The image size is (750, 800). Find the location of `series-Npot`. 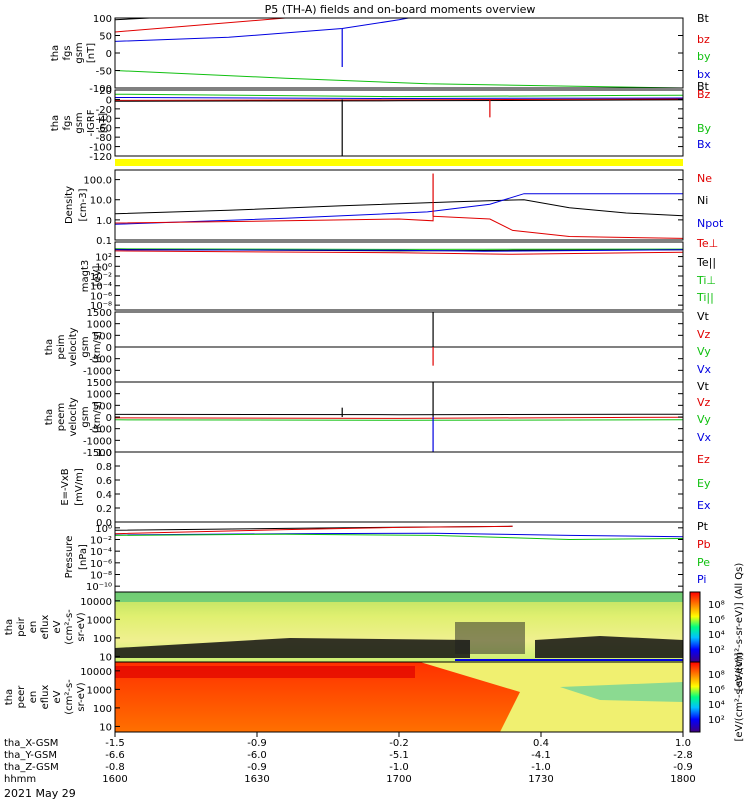

series-Npot is located at coordinates (399, 209).